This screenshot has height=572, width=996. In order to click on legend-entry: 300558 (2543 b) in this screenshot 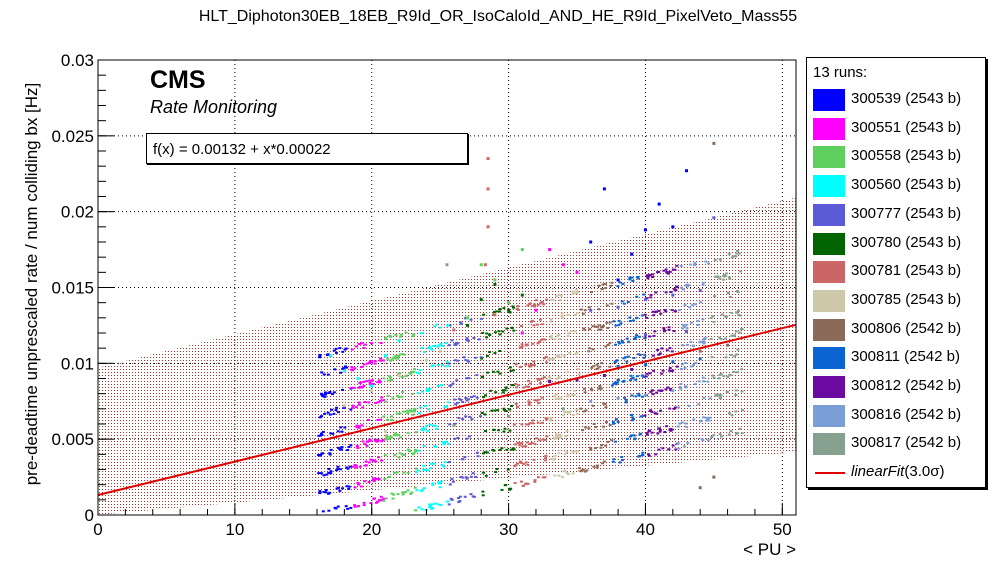, I will do `click(898, 156)`.